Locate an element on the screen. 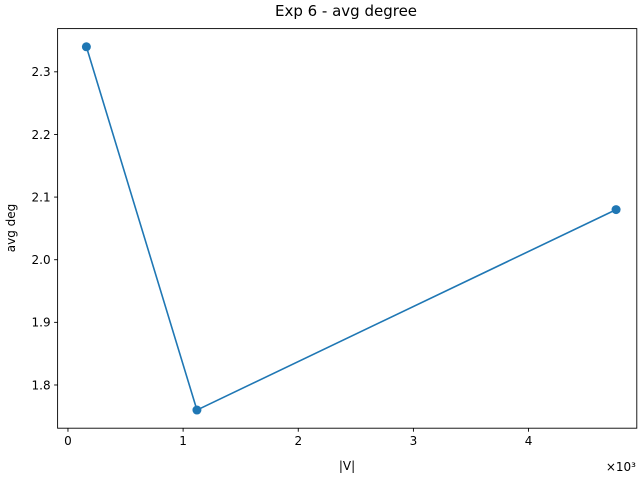 The width and height of the screenshot is (640, 480). y-tick-label: 2.1 is located at coordinates (41, 197).